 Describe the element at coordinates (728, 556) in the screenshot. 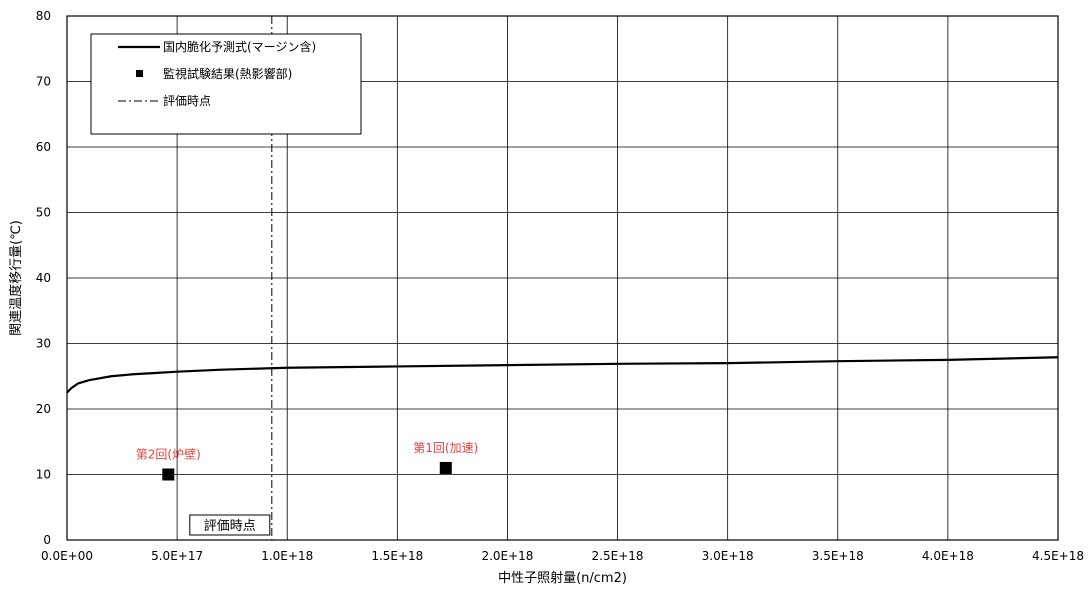

I see `x-tick-label: 3.0E+18` at that location.